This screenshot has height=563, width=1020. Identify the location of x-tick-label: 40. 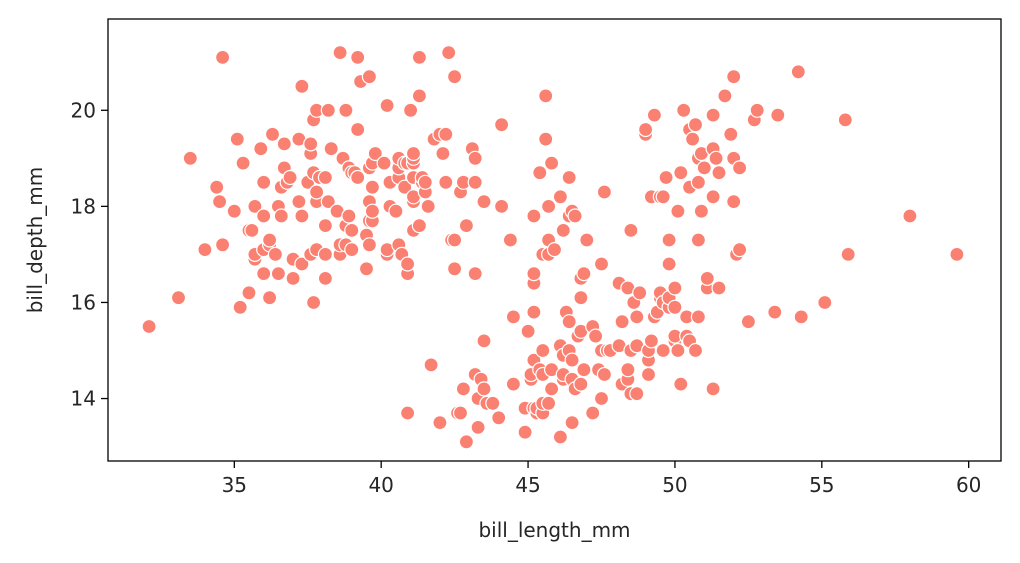
(380, 485).